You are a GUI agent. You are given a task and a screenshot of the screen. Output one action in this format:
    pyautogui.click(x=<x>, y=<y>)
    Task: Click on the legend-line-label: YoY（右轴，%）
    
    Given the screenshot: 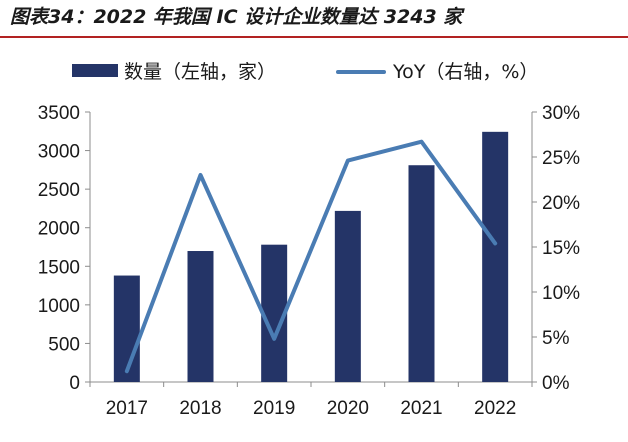 What is the action you would take?
    pyautogui.click(x=465, y=72)
    